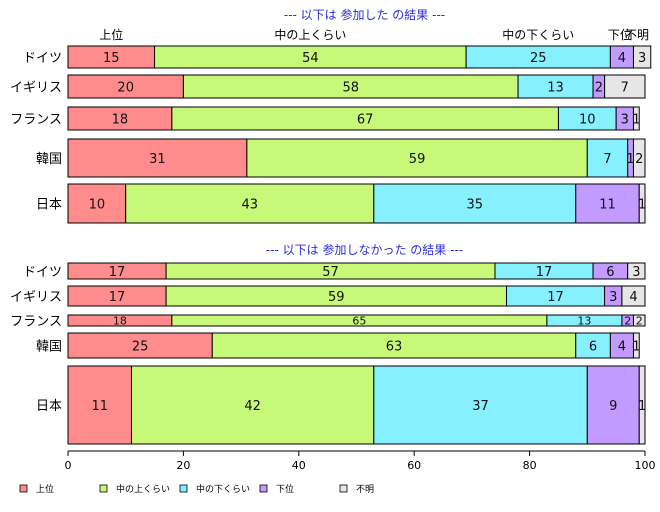 The width and height of the screenshot is (660, 512). I want to click on data-label-0-2-0: 18, so click(120, 119).